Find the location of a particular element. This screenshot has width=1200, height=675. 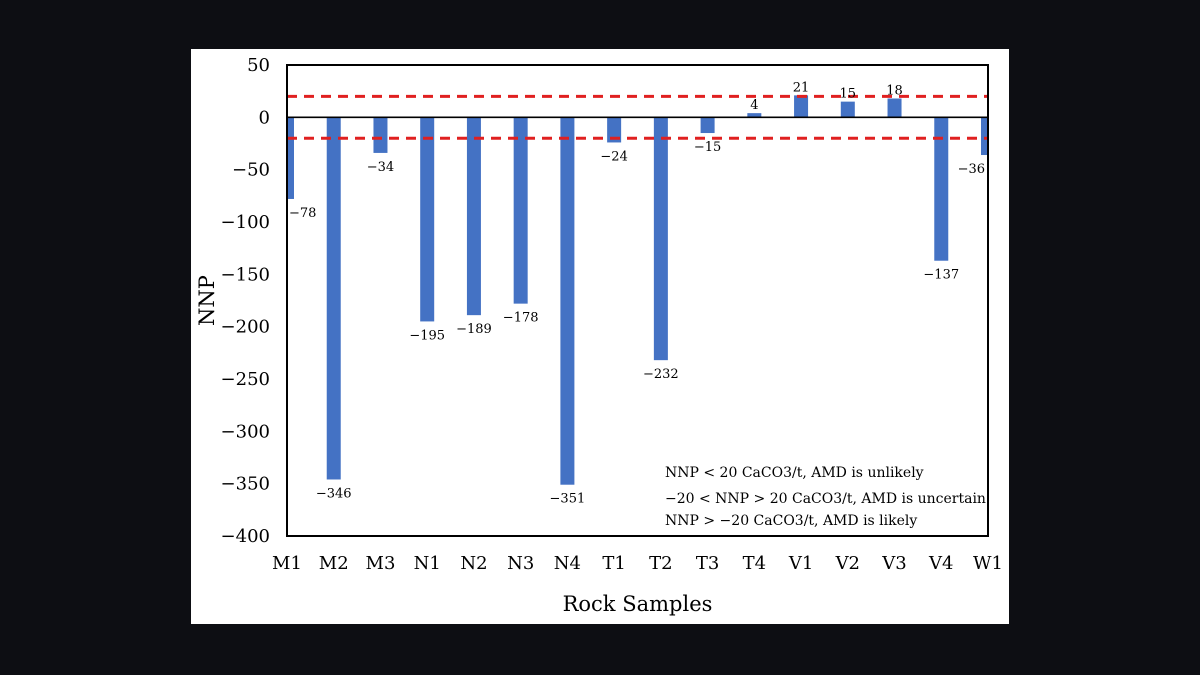

y-tick-label: −350 is located at coordinates (245, 484).